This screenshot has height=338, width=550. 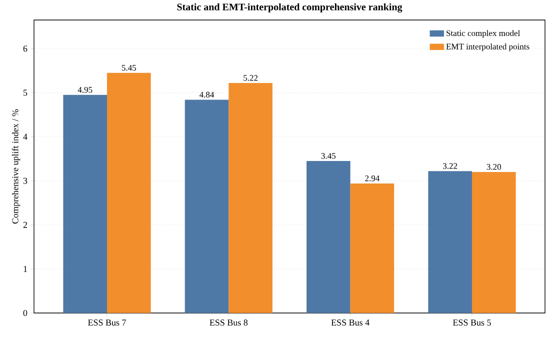 I want to click on data-label: 5.45, so click(x=129, y=67).